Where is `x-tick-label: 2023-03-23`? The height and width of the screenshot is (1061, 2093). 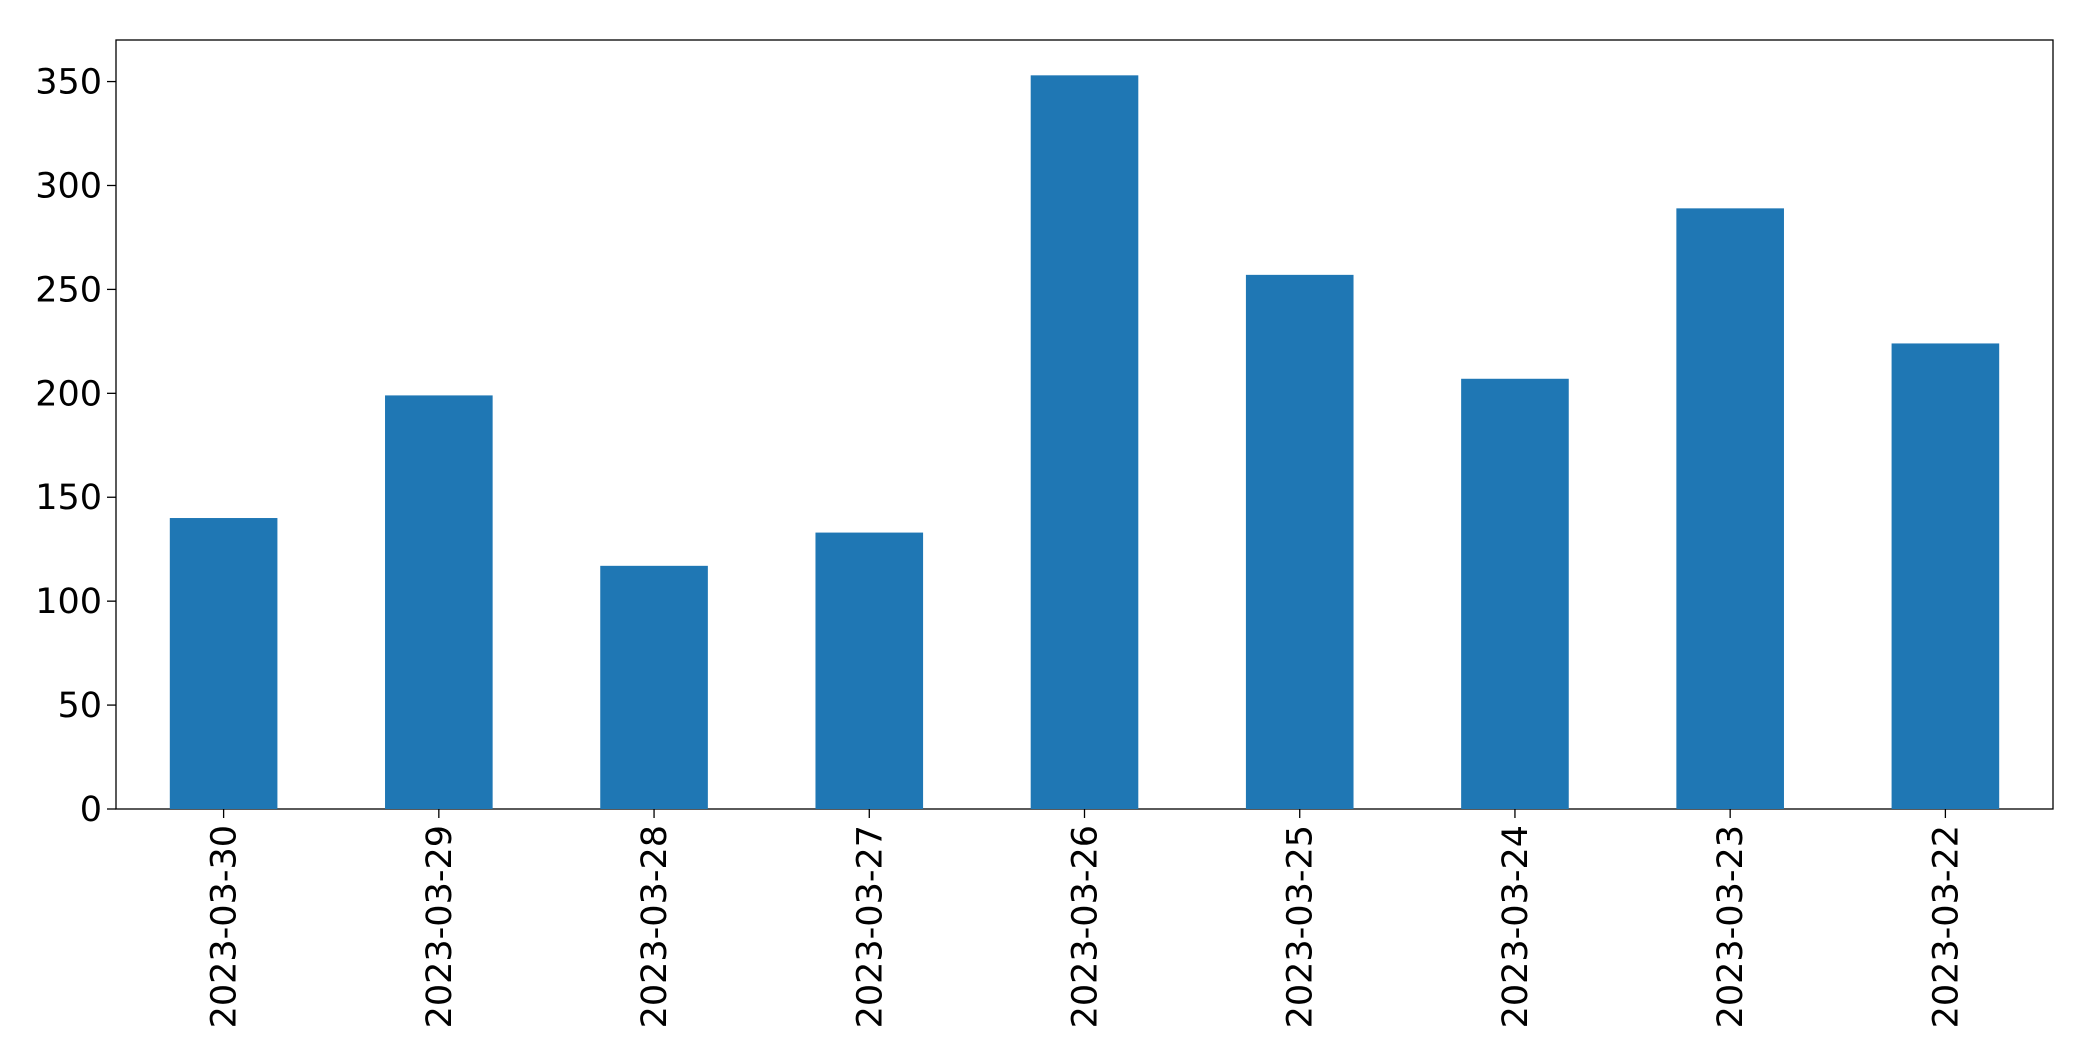 x-tick-label: 2023-03-23 is located at coordinates (1731, 926).